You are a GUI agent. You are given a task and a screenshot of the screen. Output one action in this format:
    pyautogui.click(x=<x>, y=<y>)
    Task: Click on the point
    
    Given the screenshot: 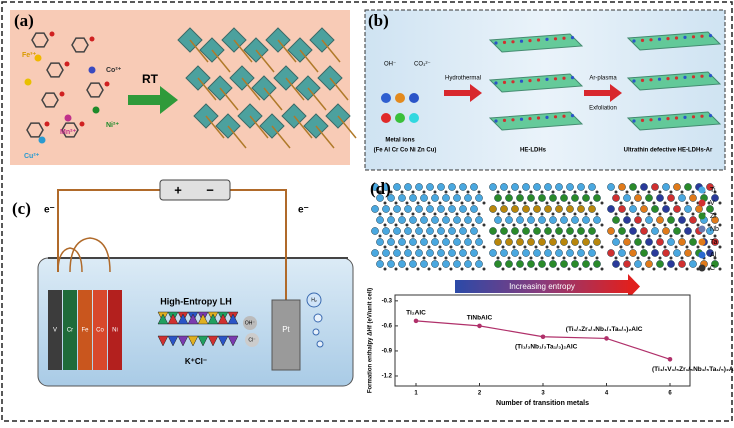 What is the action you would take?
    pyautogui.click(x=606, y=338)
    